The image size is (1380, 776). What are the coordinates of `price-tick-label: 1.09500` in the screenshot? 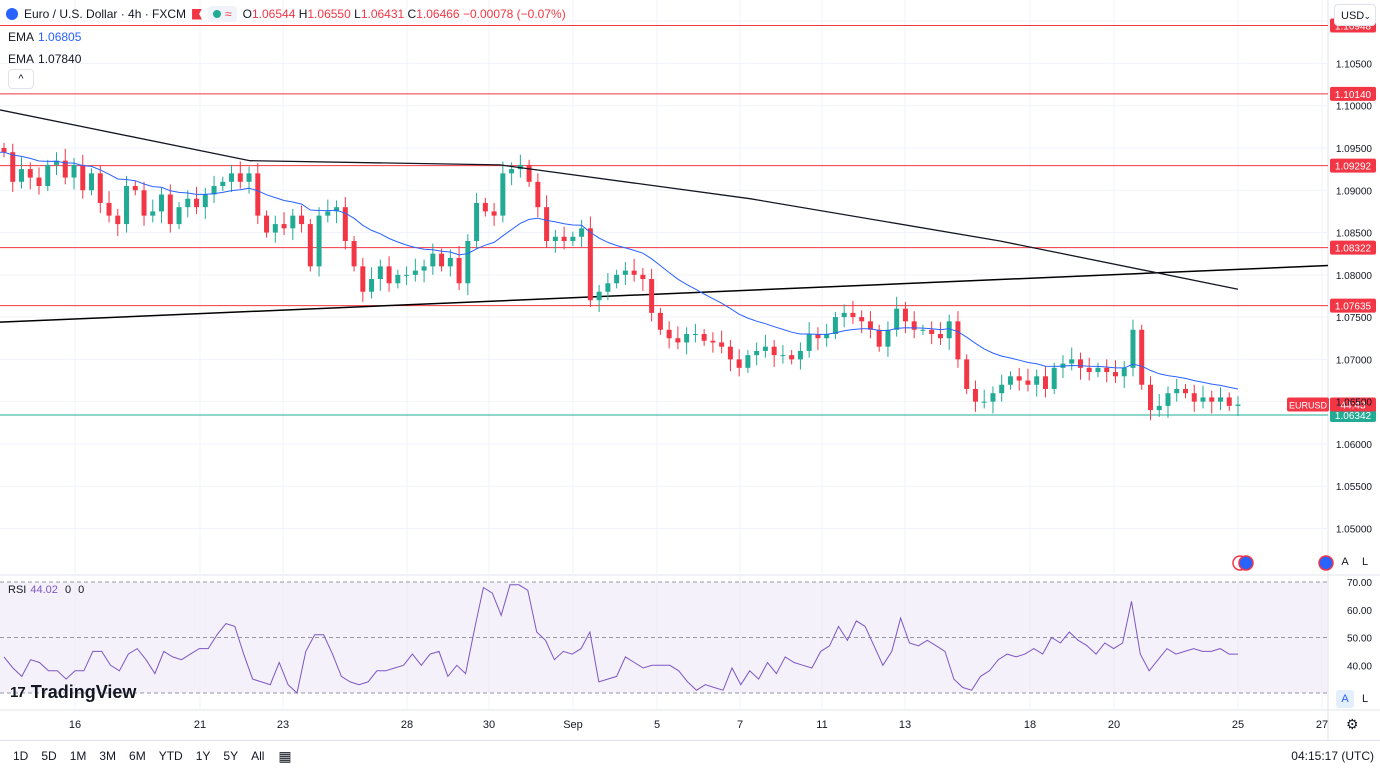 It's located at (1354, 149).